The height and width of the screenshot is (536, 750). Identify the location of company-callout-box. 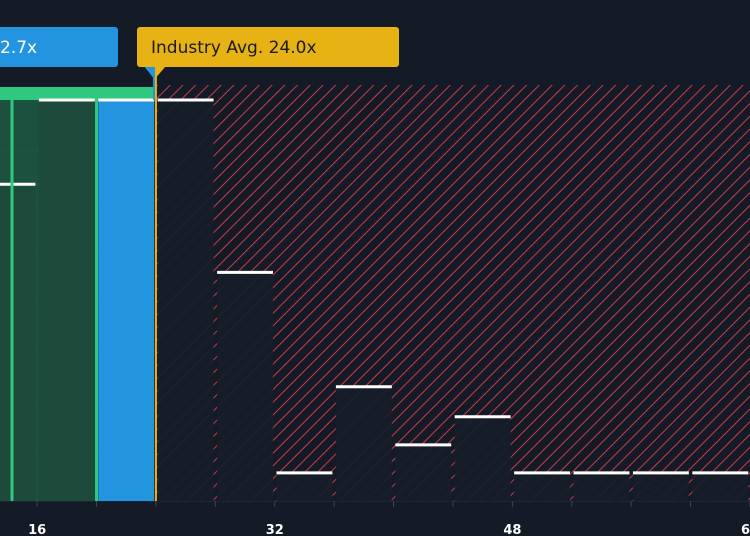
(59, 47).